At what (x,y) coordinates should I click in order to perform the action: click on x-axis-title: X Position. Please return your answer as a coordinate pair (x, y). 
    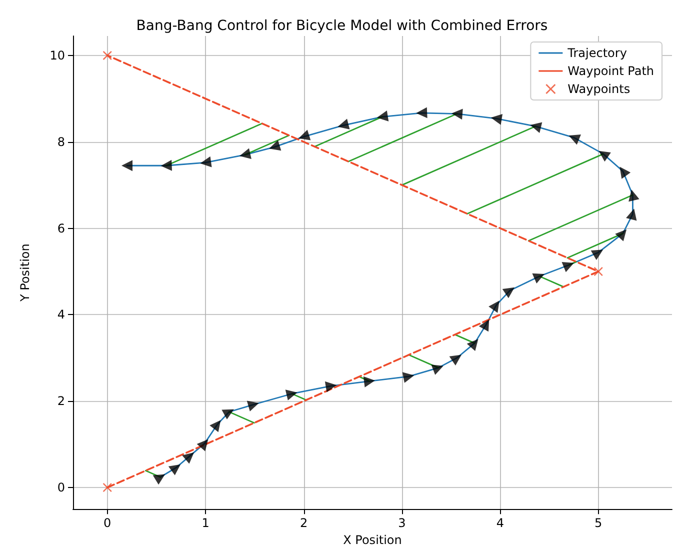
    Looking at the image, I should click on (372, 540).